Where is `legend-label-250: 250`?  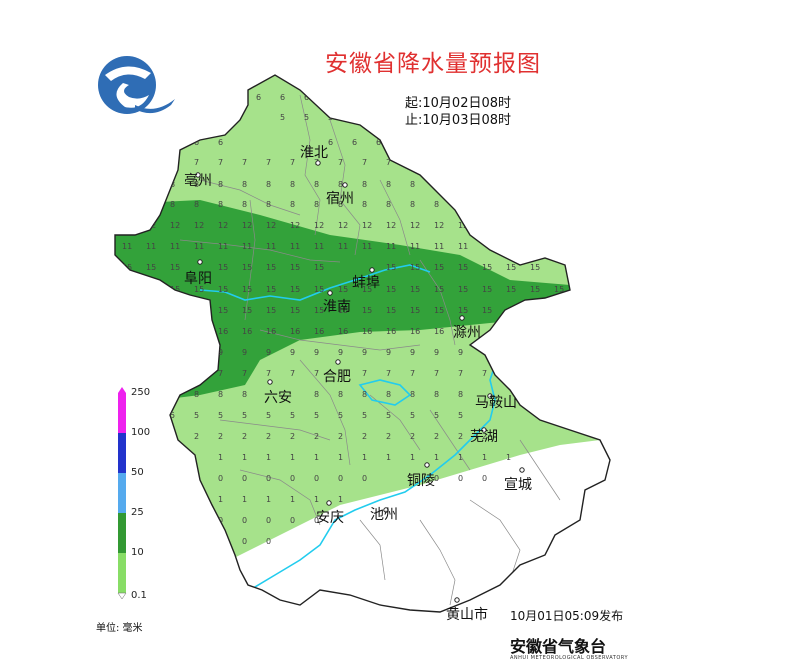 legend-label-250: 250 is located at coordinates (141, 392).